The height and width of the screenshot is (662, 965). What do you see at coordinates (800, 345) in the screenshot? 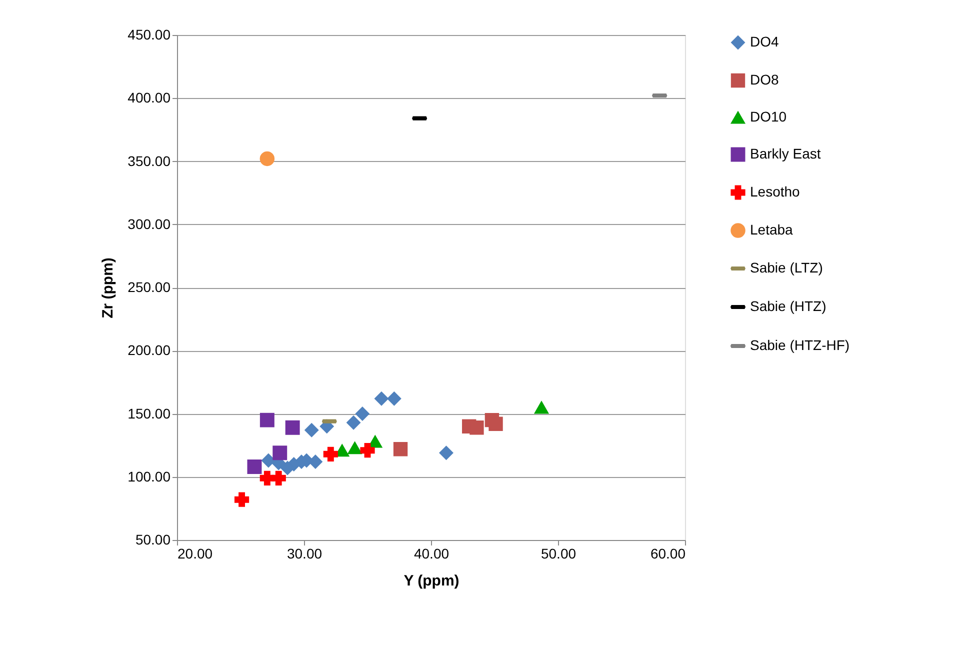
I see `legend-label: Sabie (HTZ-HF)` at bounding box center [800, 345].